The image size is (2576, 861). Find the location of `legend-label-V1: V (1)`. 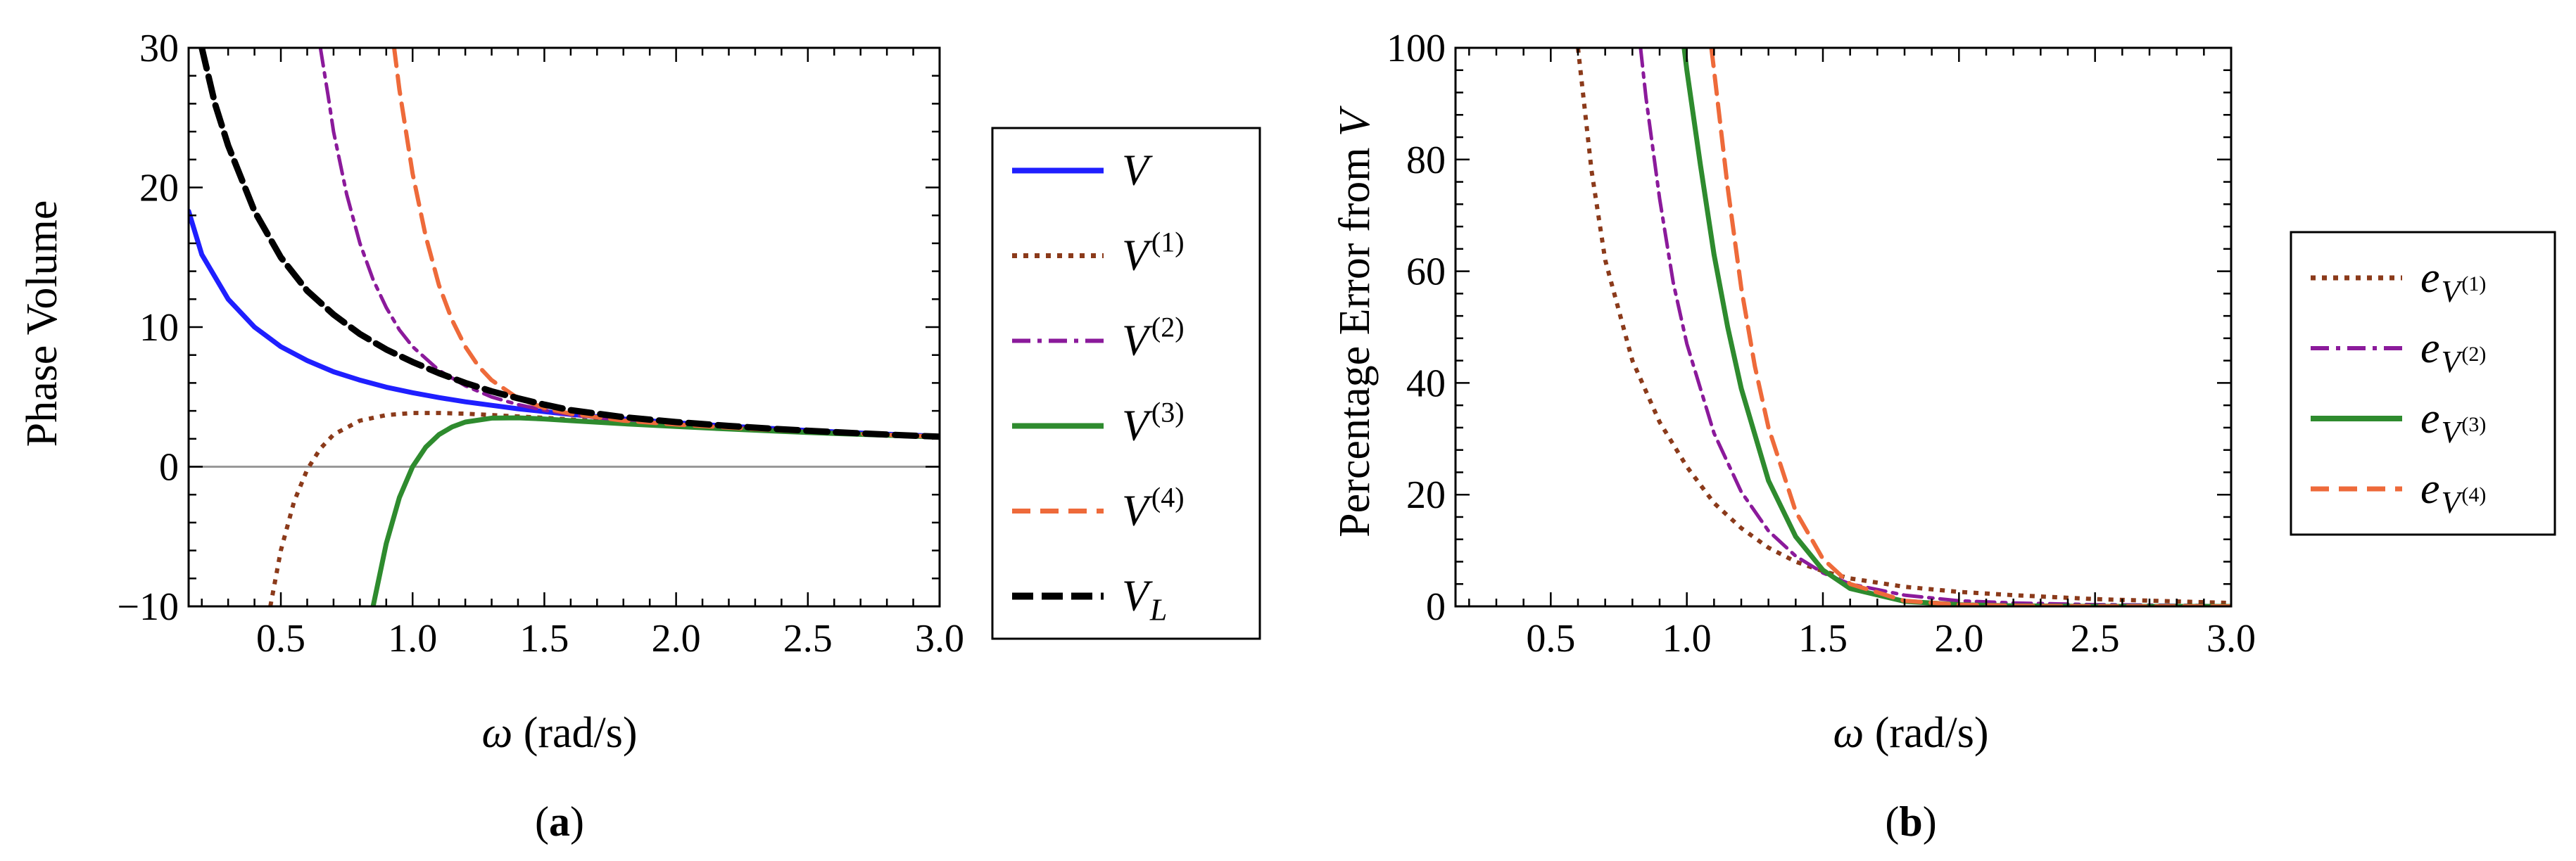

legend-label-V1: V (1) is located at coordinates (1153, 254).